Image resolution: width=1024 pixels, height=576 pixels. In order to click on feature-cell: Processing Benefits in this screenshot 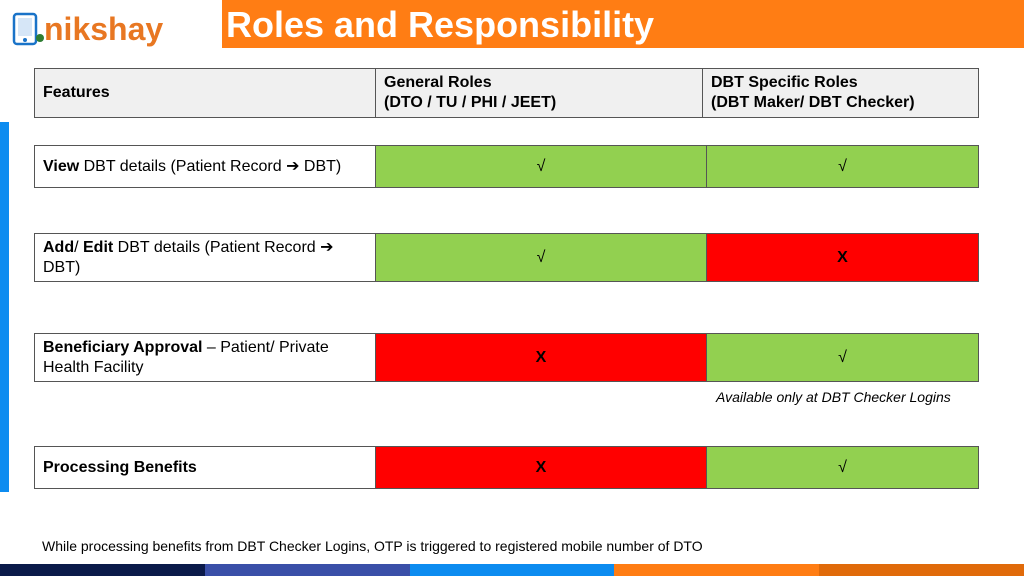, I will do `click(205, 467)`.